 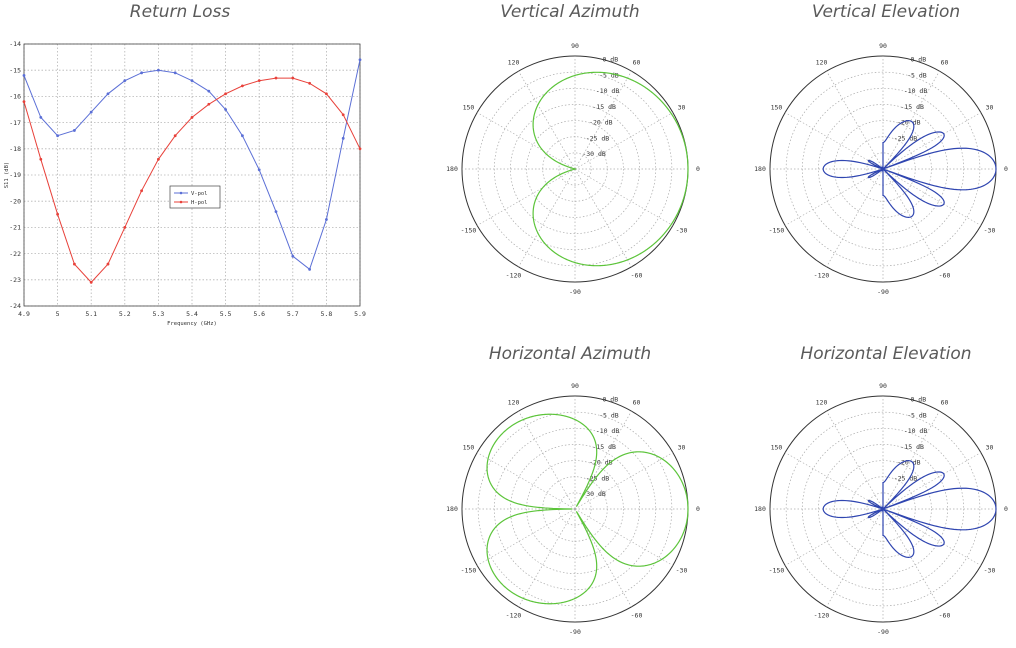 What do you see at coordinates (604, 447) in the screenshot?
I see `radial-tick-label: -15 dB` at bounding box center [604, 447].